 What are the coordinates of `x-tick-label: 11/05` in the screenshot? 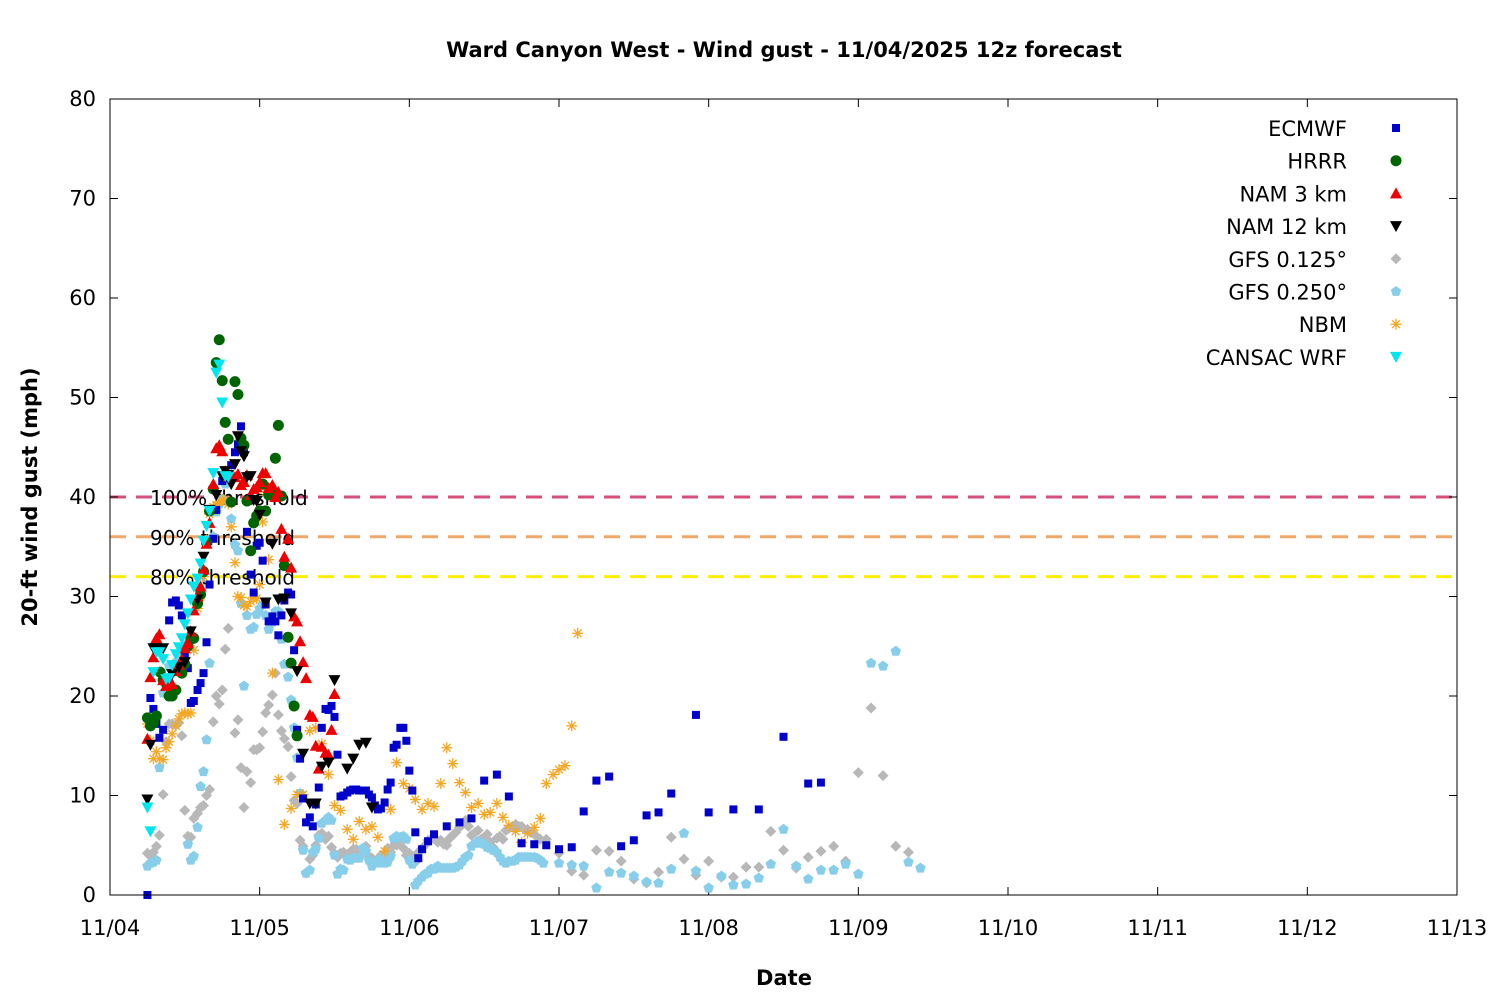 It's located at (259, 928).